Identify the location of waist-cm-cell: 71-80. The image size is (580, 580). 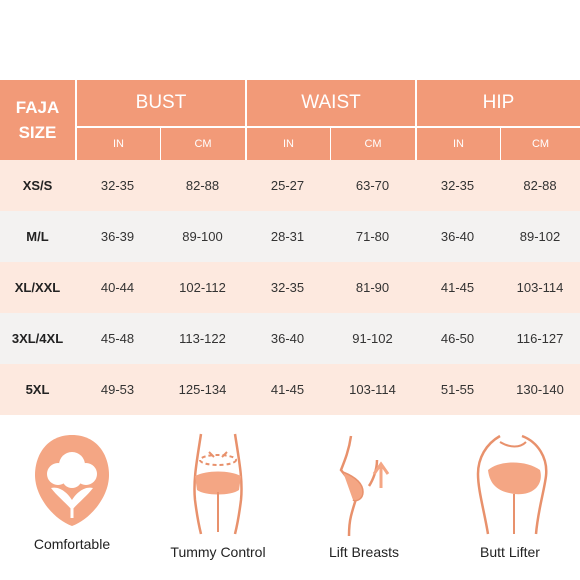
(372, 236).